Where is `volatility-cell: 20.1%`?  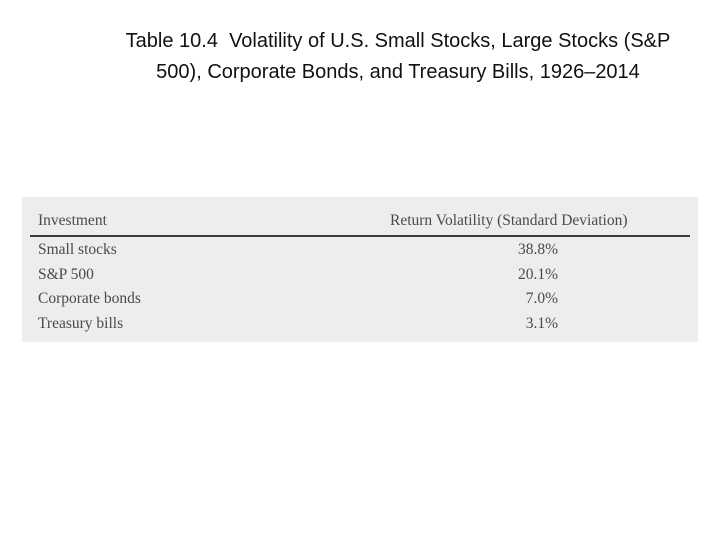 volatility-cell: 20.1% is located at coordinates (537, 274).